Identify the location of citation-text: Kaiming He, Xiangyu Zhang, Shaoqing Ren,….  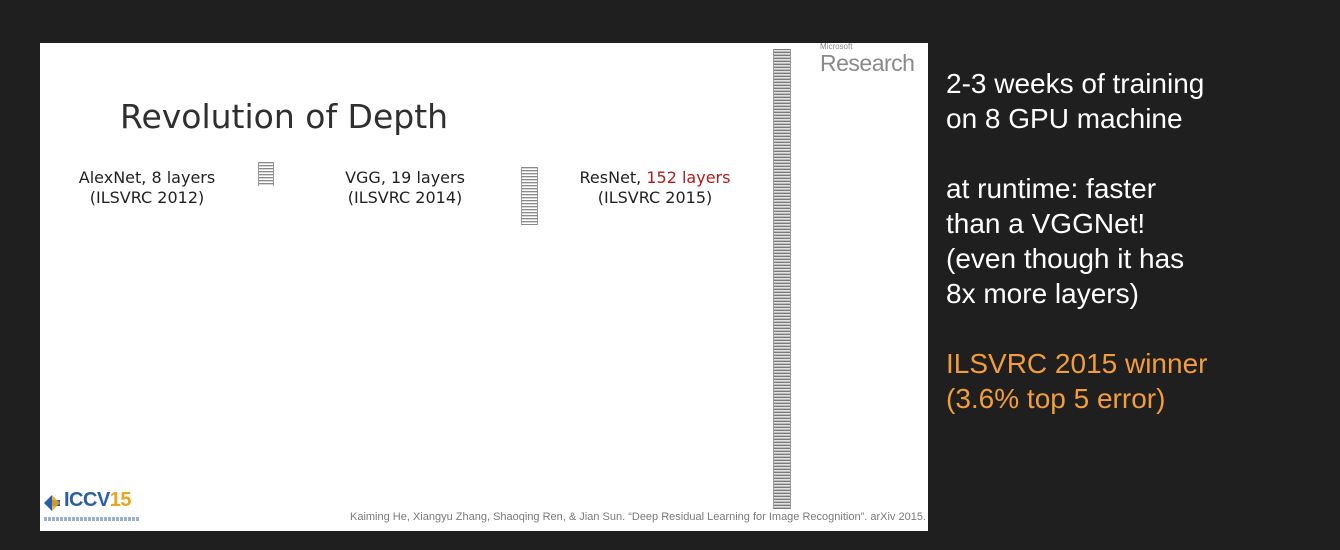
(637, 517).